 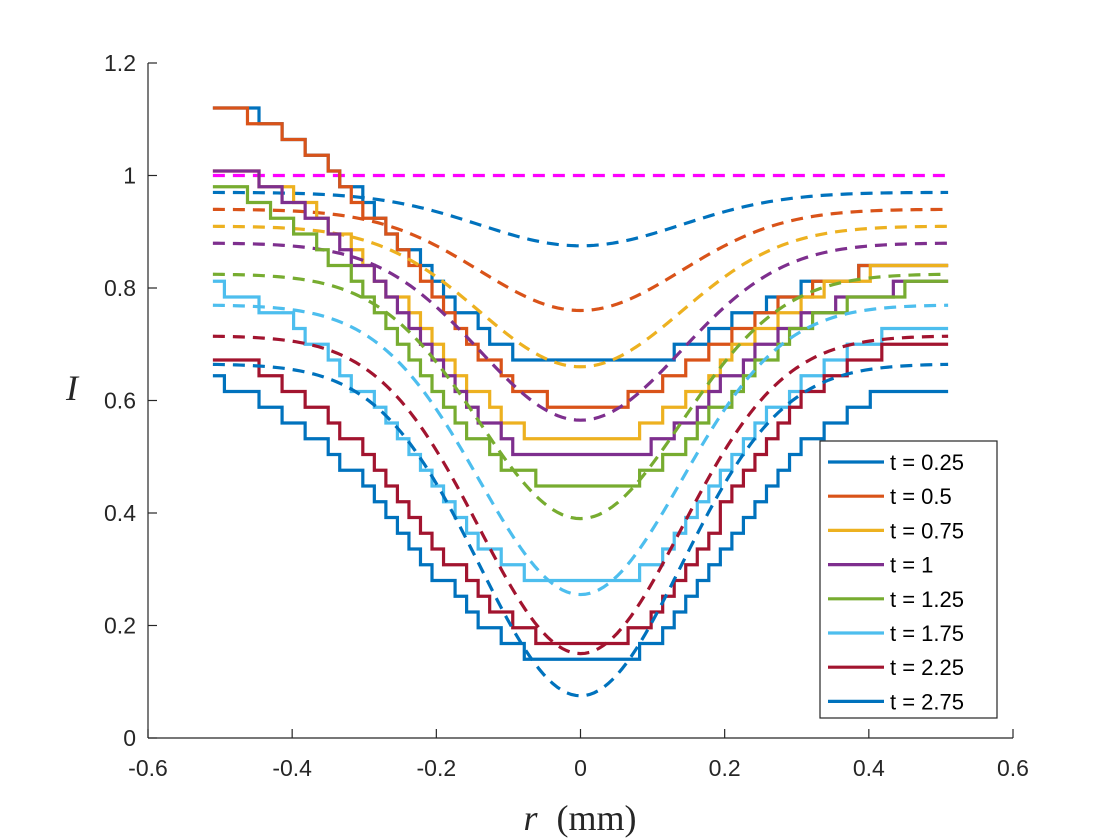 What do you see at coordinates (725, 768) in the screenshot?
I see `x-tick-label-4: 0.2` at bounding box center [725, 768].